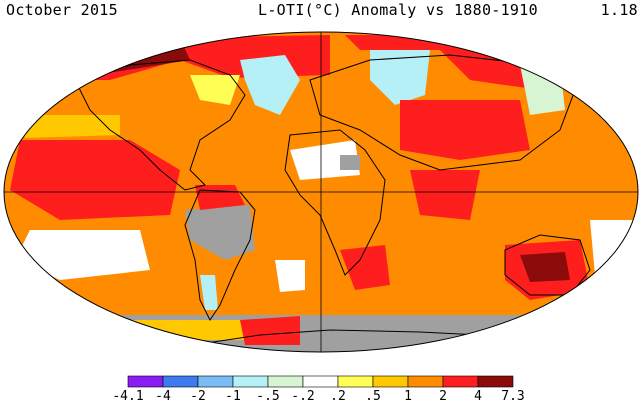  What do you see at coordinates (443, 396) in the screenshot?
I see `legend-tick-label: 2` at bounding box center [443, 396].